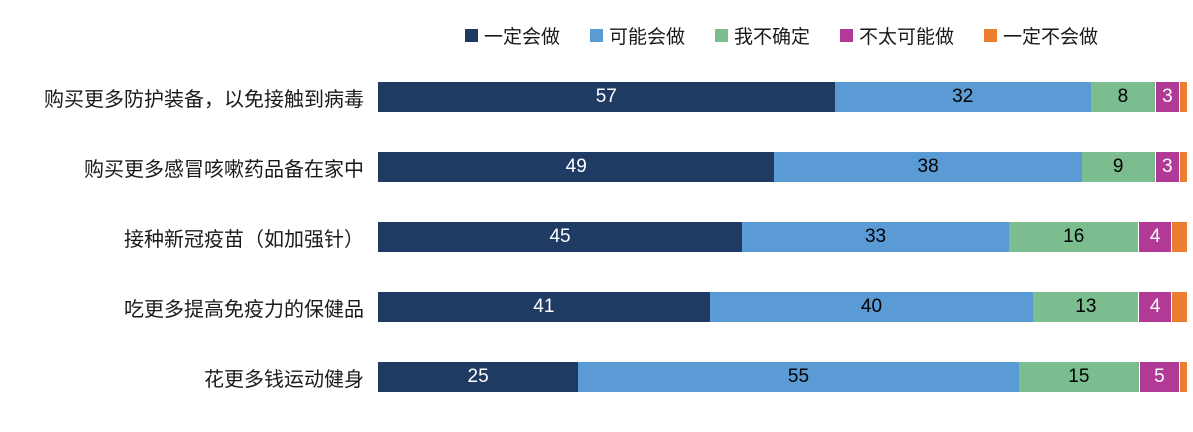 This screenshot has width=1193, height=432. I want to click on bar-row: 花更多钱运动健身 25 55 15 5, so click(596, 377).